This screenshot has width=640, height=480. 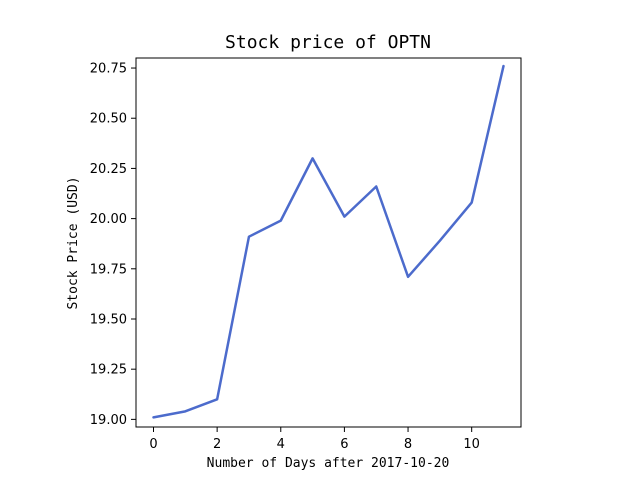 I want to click on y-tick-label: 19.75, so click(x=108, y=269).